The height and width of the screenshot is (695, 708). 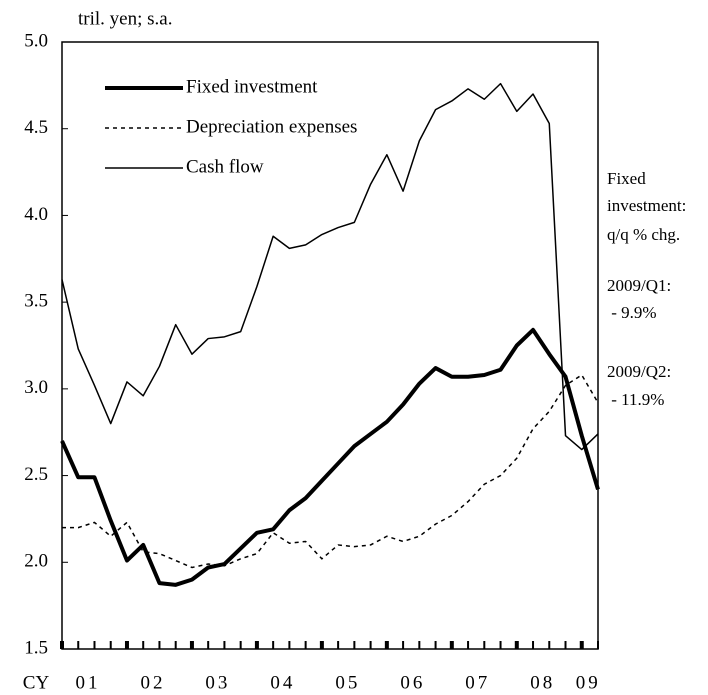 What do you see at coordinates (635, 399) in the screenshot?
I see `annotation: - 11.9%` at bounding box center [635, 399].